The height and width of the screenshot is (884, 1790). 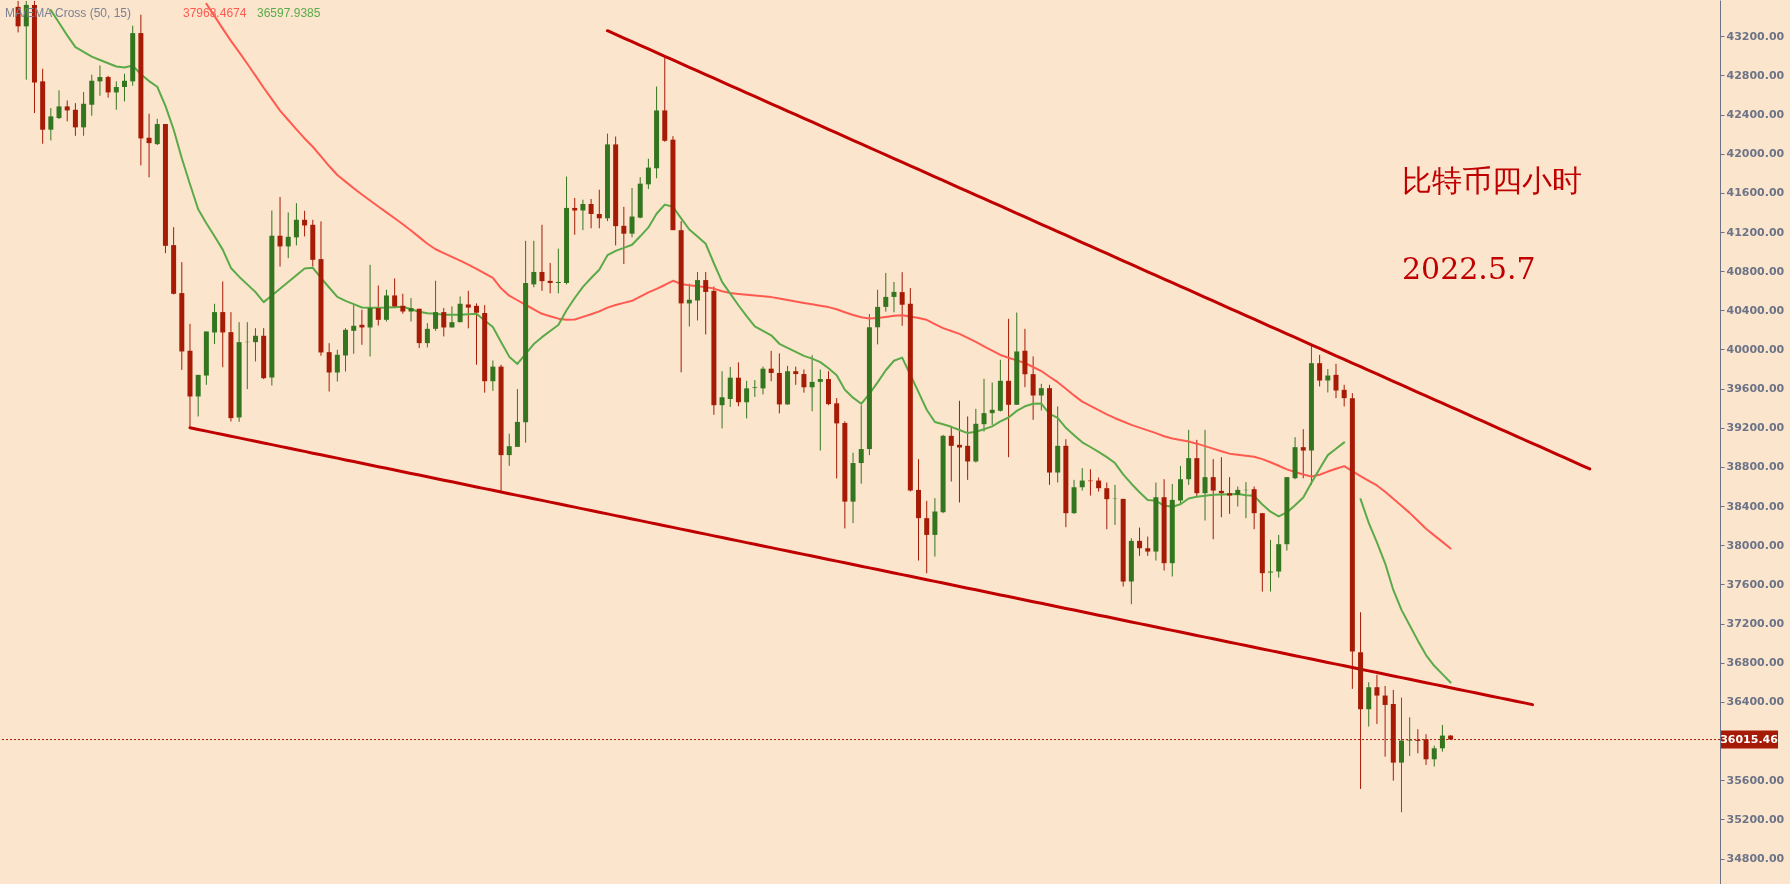 What do you see at coordinates (1755, 702) in the screenshot?
I see `y-tick-label: 36400.00` at bounding box center [1755, 702].